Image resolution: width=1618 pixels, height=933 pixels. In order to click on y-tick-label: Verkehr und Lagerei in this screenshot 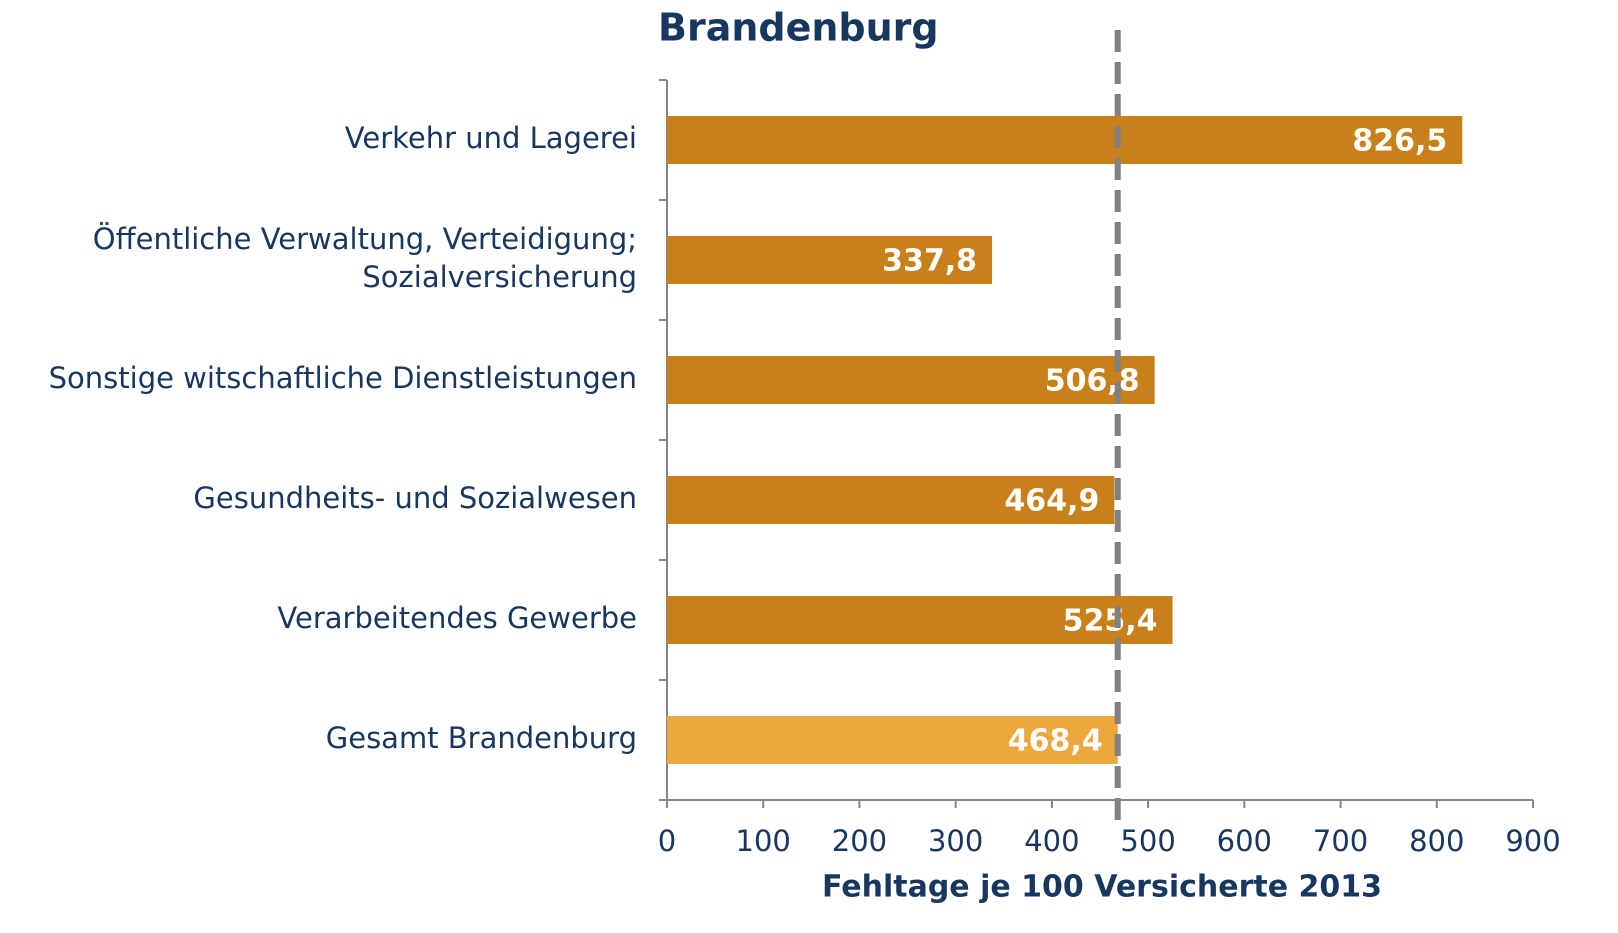, I will do `click(491, 138)`.